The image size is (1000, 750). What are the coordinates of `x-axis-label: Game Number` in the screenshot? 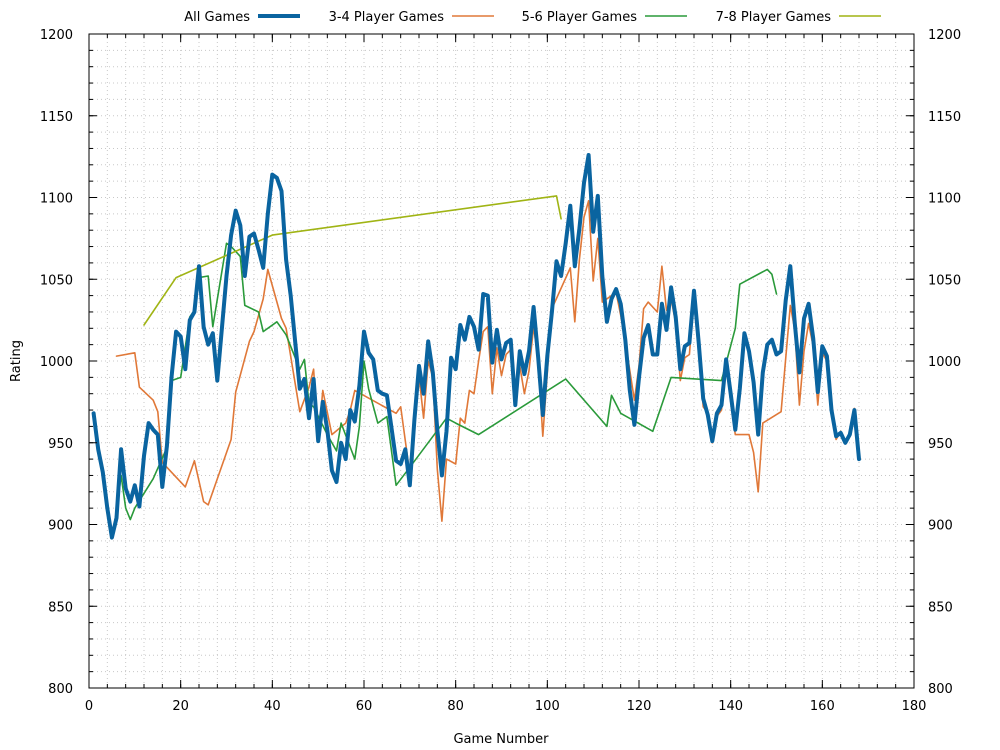 It's located at (501, 739).